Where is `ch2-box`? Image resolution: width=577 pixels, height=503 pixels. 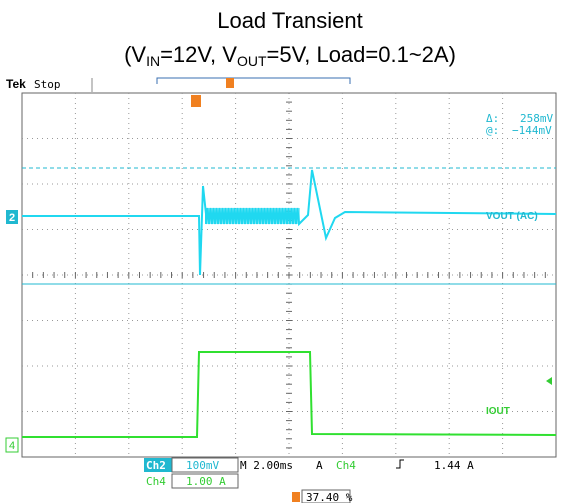
ch2-box is located at coordinates (158, 465).